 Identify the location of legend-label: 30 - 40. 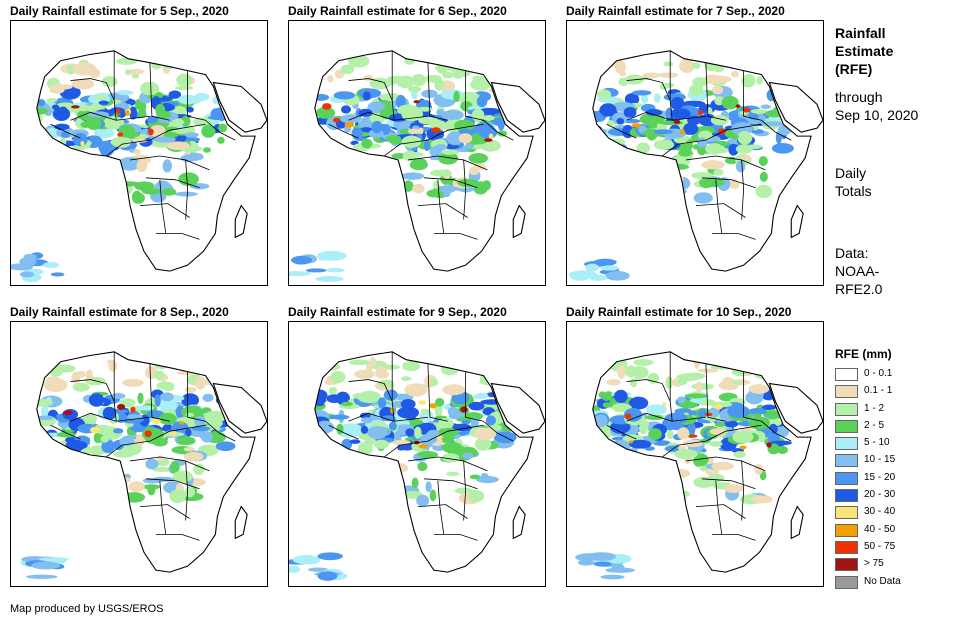
(880, 512).